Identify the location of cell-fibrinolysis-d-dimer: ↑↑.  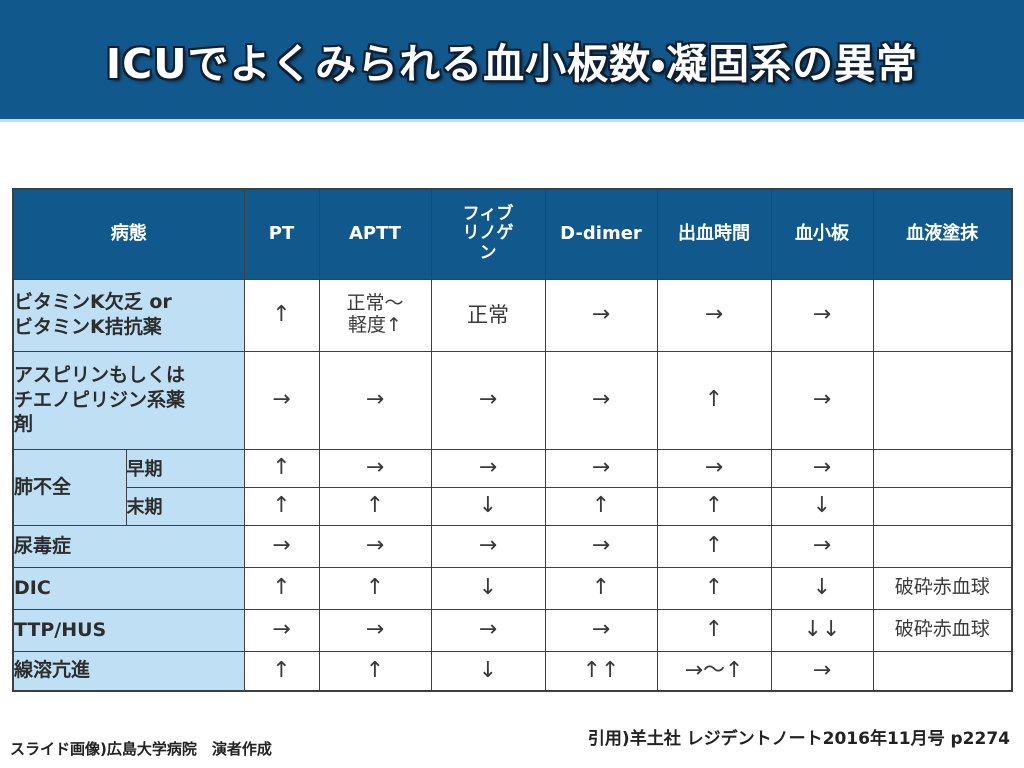
(601, 671).